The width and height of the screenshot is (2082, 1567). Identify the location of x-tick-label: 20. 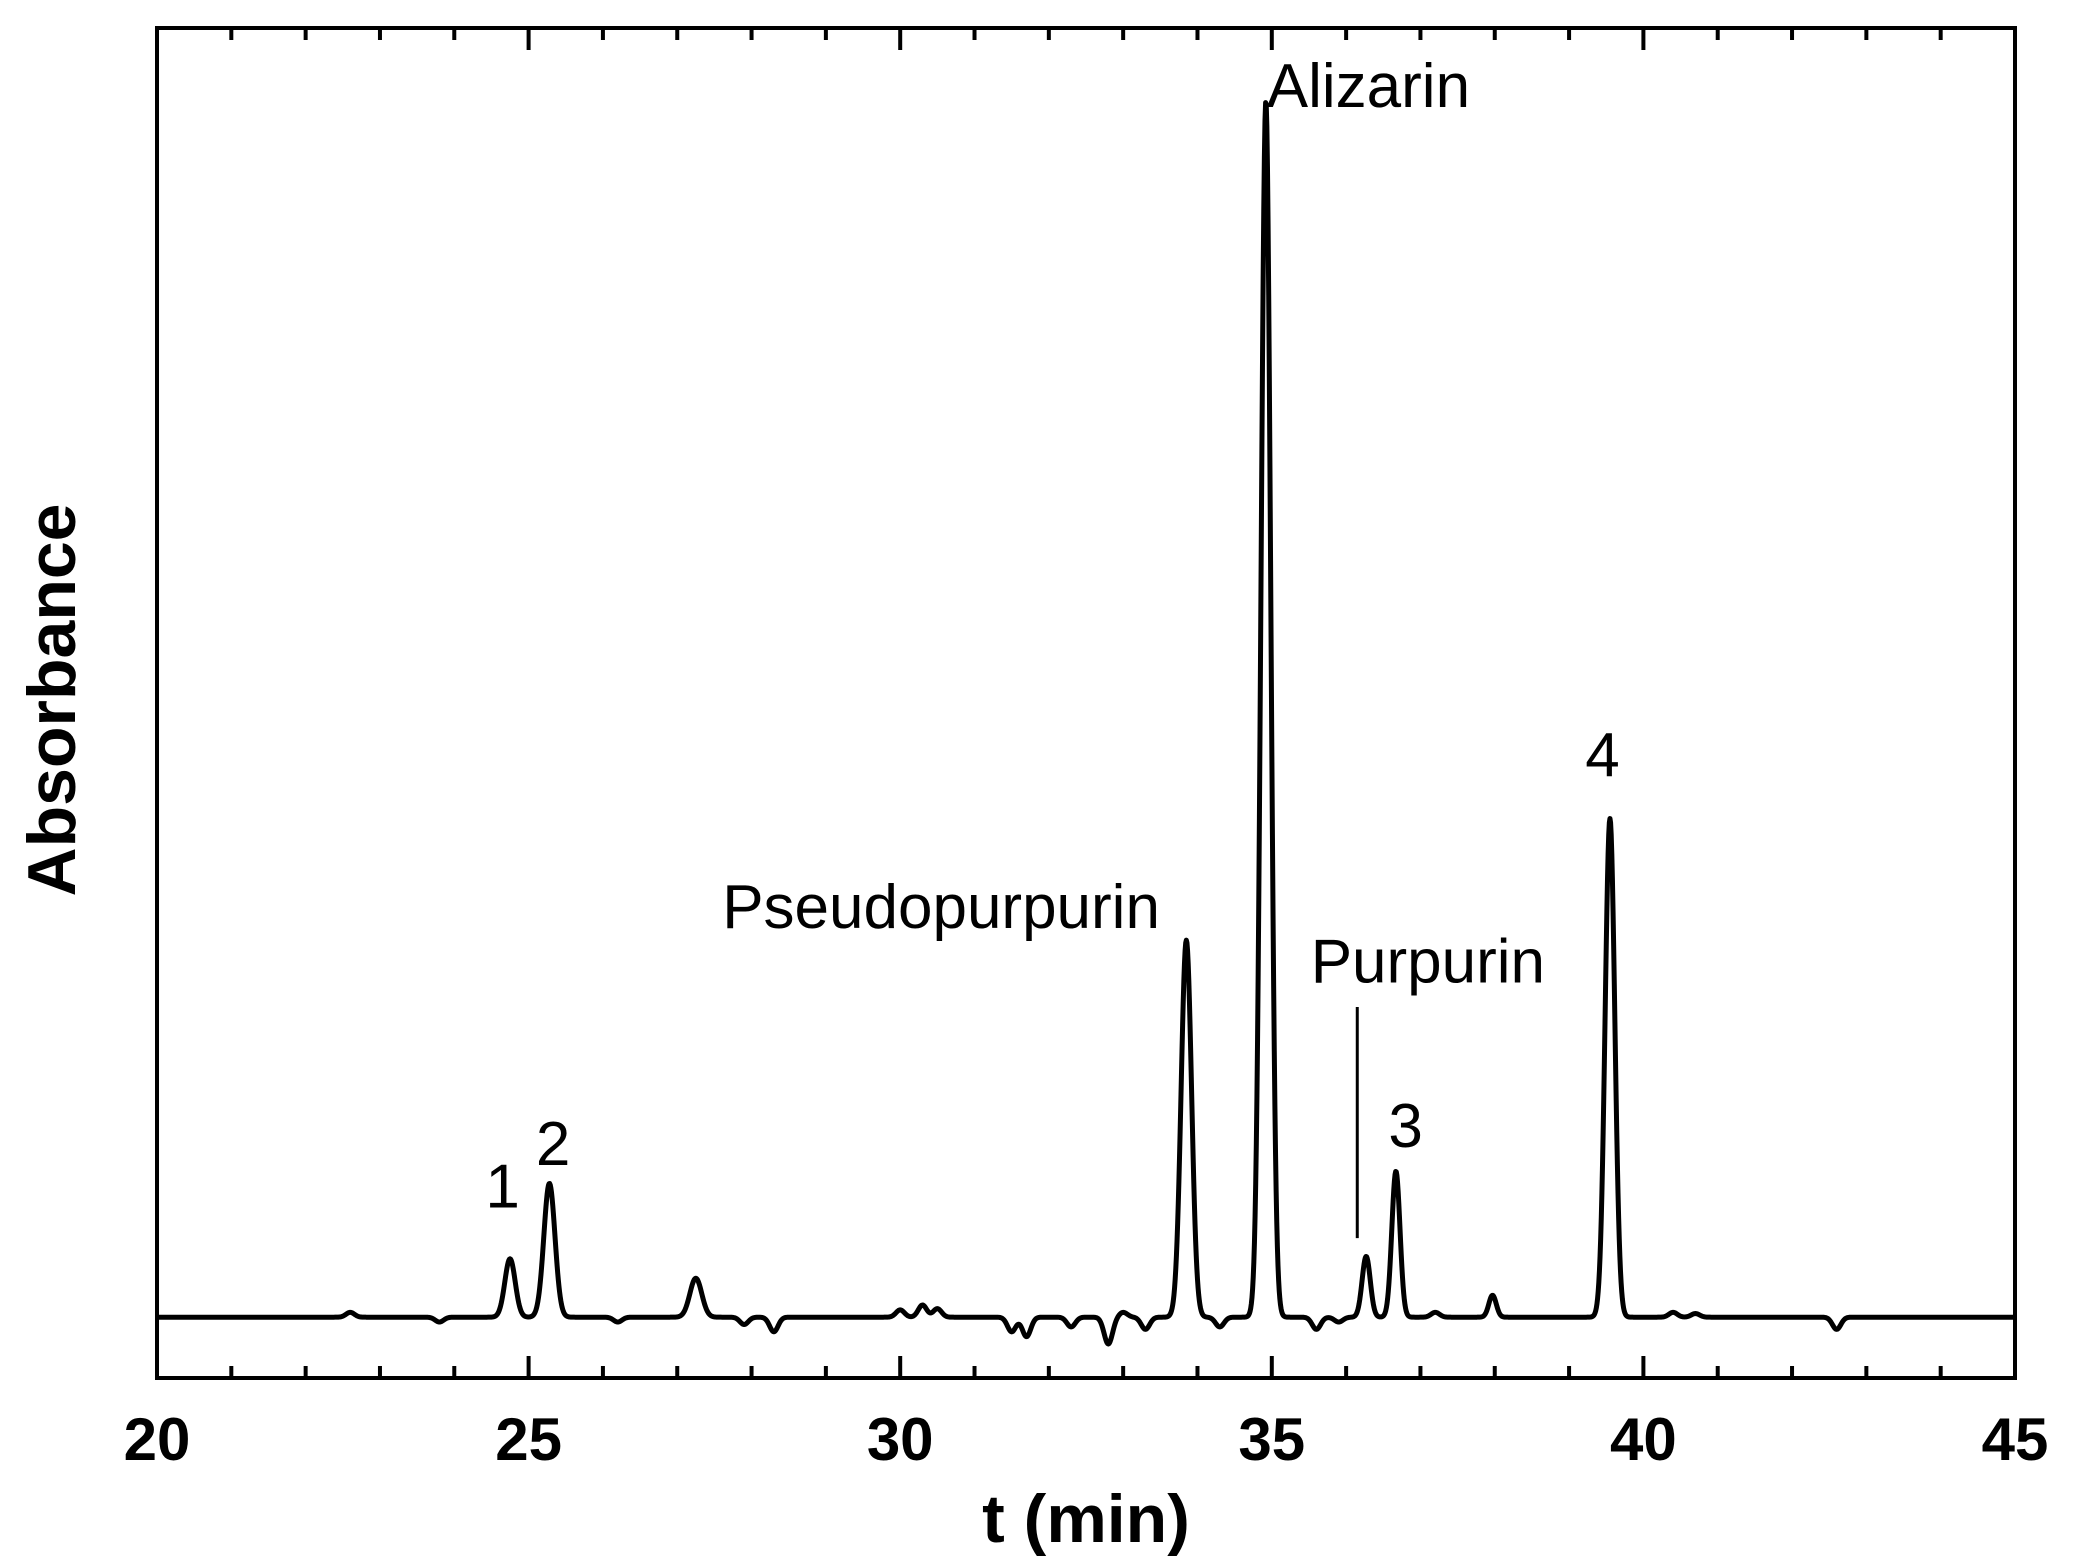
(157, 1439).